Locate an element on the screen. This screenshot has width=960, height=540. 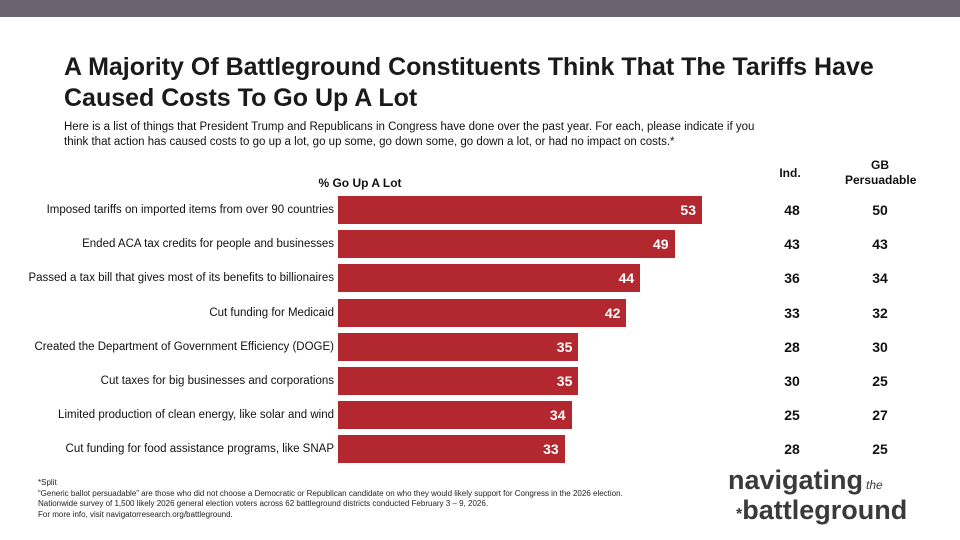
bar: 42 is located at coordinates (482, 312).